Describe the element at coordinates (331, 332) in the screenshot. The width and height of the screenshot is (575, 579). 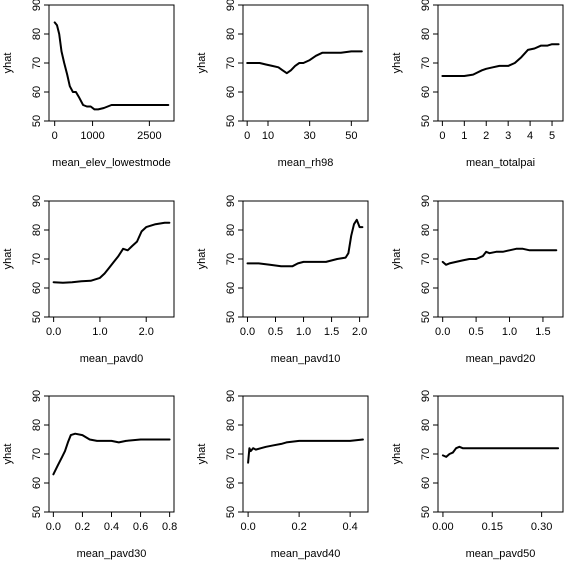
I see `x-tick-label: 1.5` at that location.